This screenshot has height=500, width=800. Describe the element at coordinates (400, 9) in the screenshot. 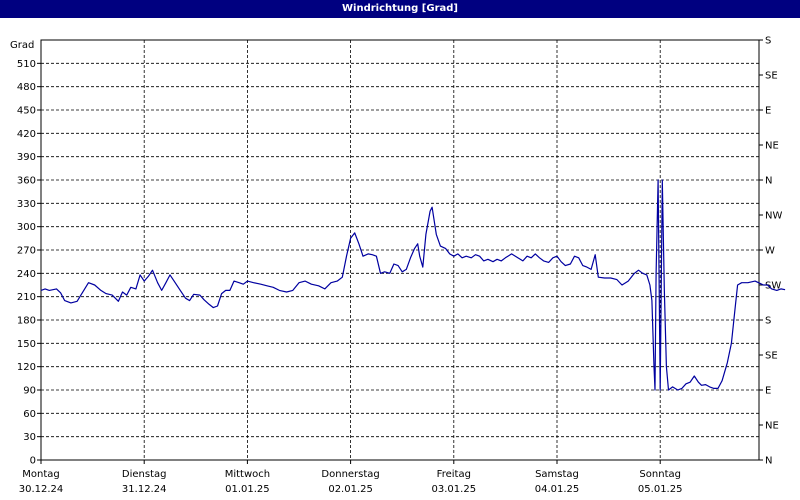

I see `window-title: Windrichtung [Grad]` at that location.